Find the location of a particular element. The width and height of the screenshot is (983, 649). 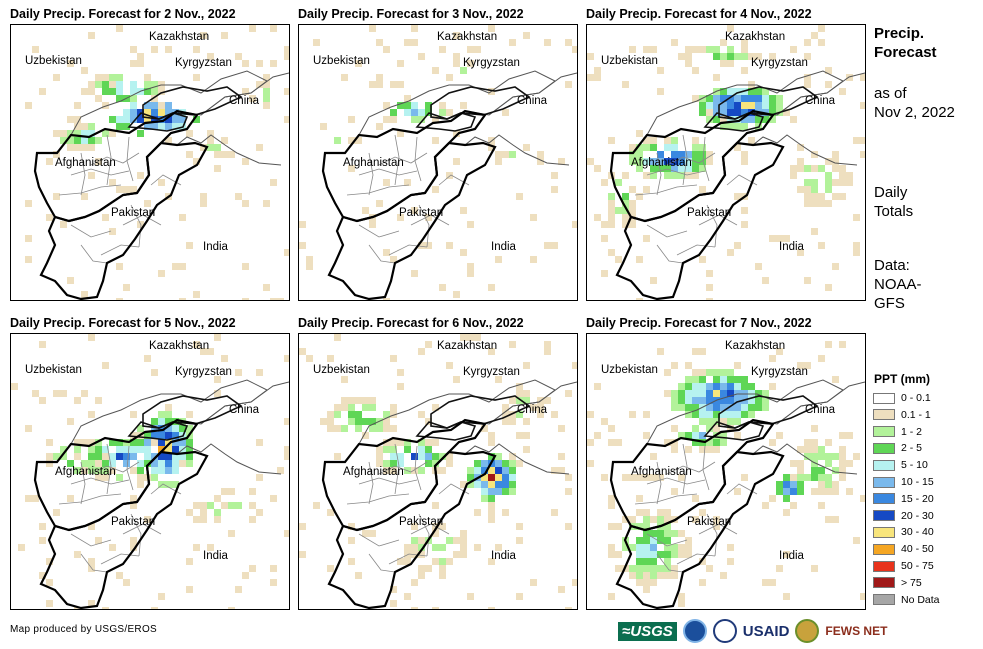

country-label-pakistan: Pakistan is located at coordinates (421, 522).